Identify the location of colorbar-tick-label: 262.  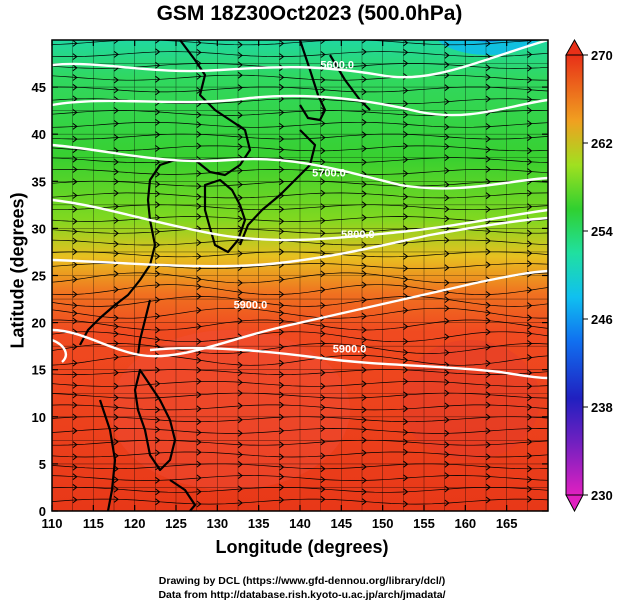
(602, 143).